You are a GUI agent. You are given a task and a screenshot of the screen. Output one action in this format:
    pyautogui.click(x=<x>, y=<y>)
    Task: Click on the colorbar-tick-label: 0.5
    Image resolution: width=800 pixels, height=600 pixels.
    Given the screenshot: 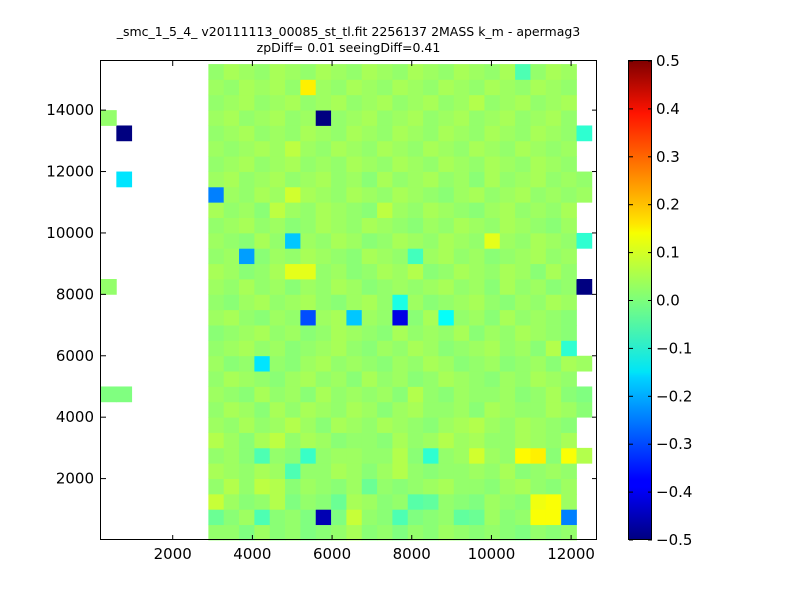 What is the action you would take?
    pyautogui.click(x=668, y=61)
    